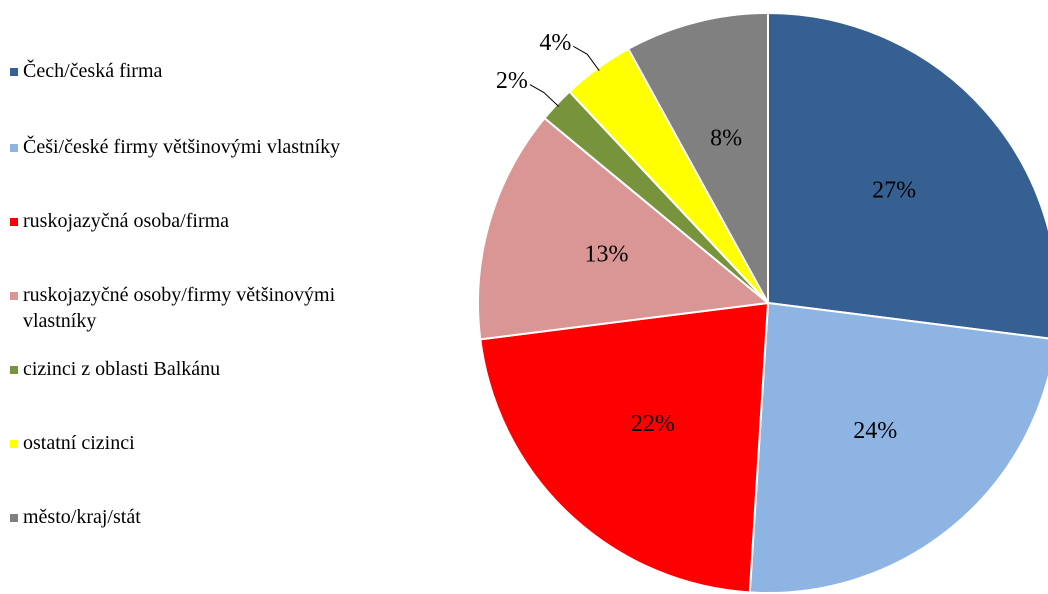  I want to click on legend-item: město/kraj/stát, so click(206, 517).